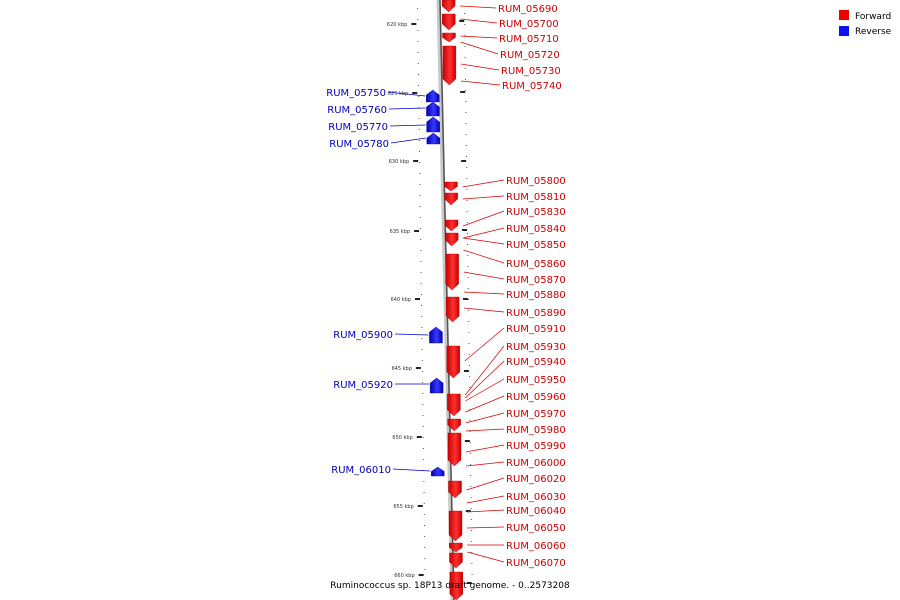 Image resolution: width=900 pixels, height=600 pixels. Describe the element at coordinates (529, 24) in the screenshot. I see `forward-gene-label: RUM_05700` at that location.